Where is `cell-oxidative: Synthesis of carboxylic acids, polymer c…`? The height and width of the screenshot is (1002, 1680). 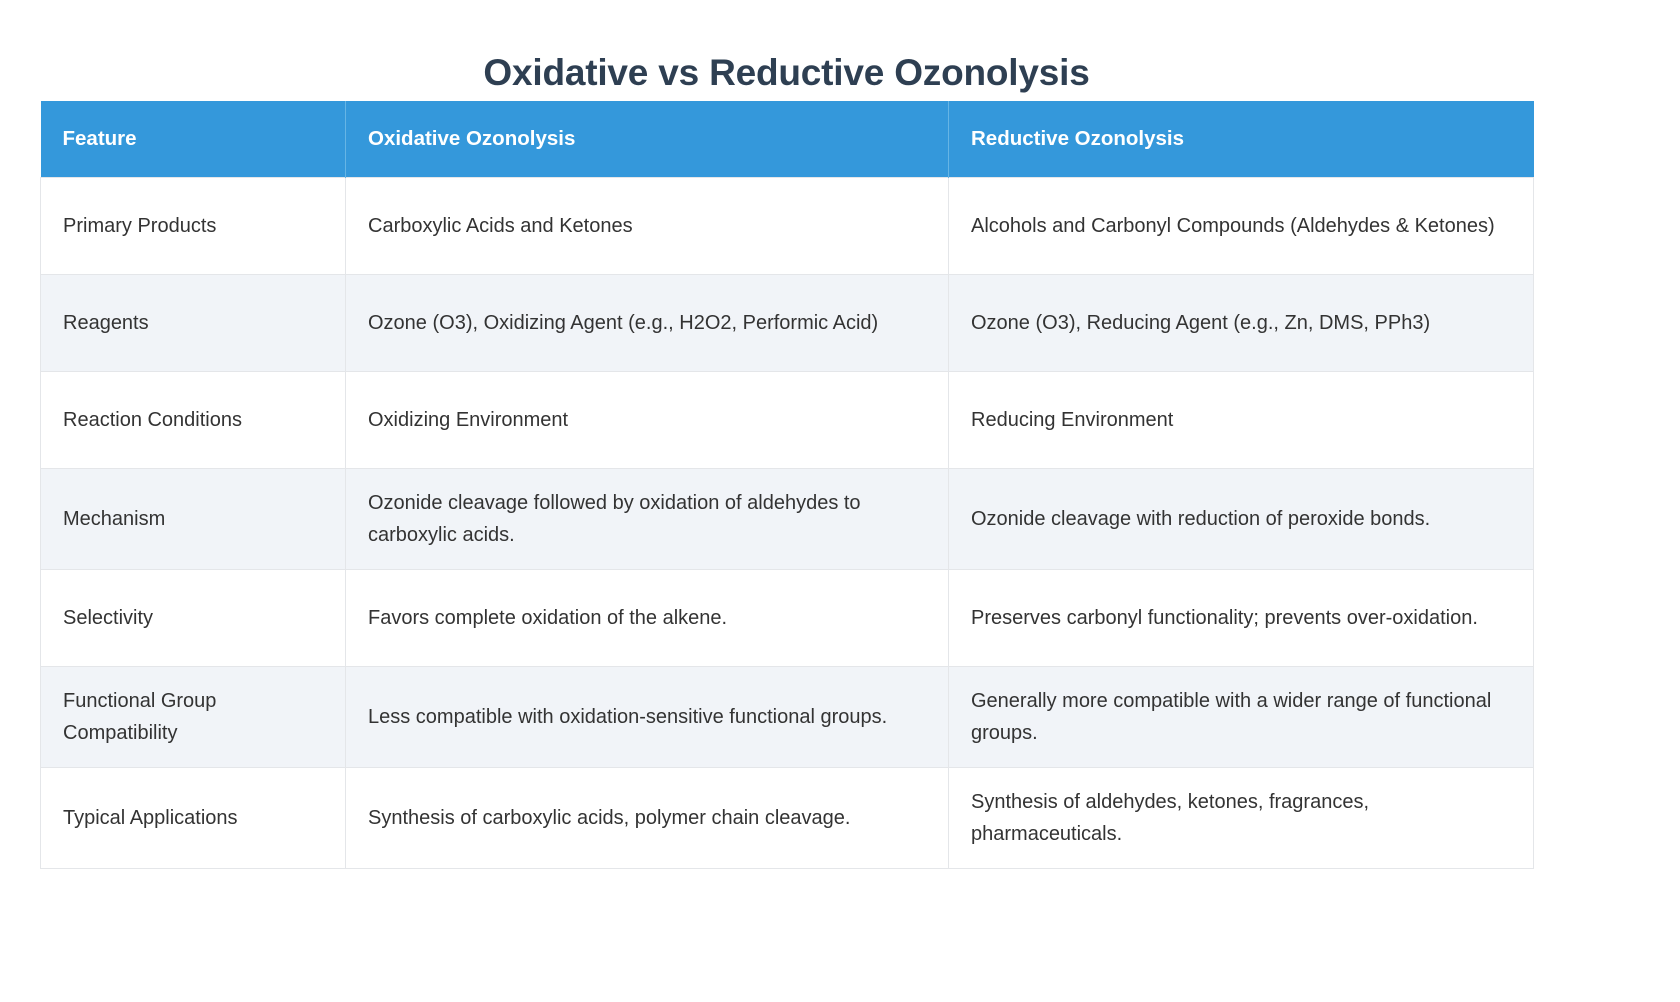
cell-oxidative: Synthesis of carboxylic acids, polymer c… is located at coordinates (647, 818).